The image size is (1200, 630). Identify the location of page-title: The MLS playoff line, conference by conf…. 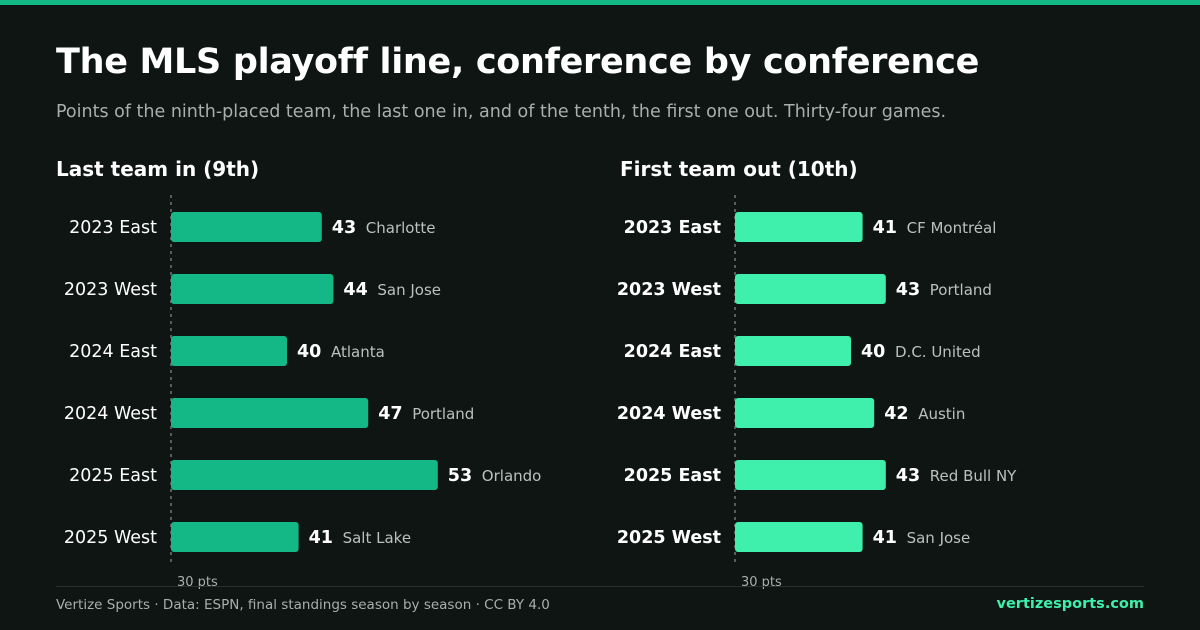
(518, 62).